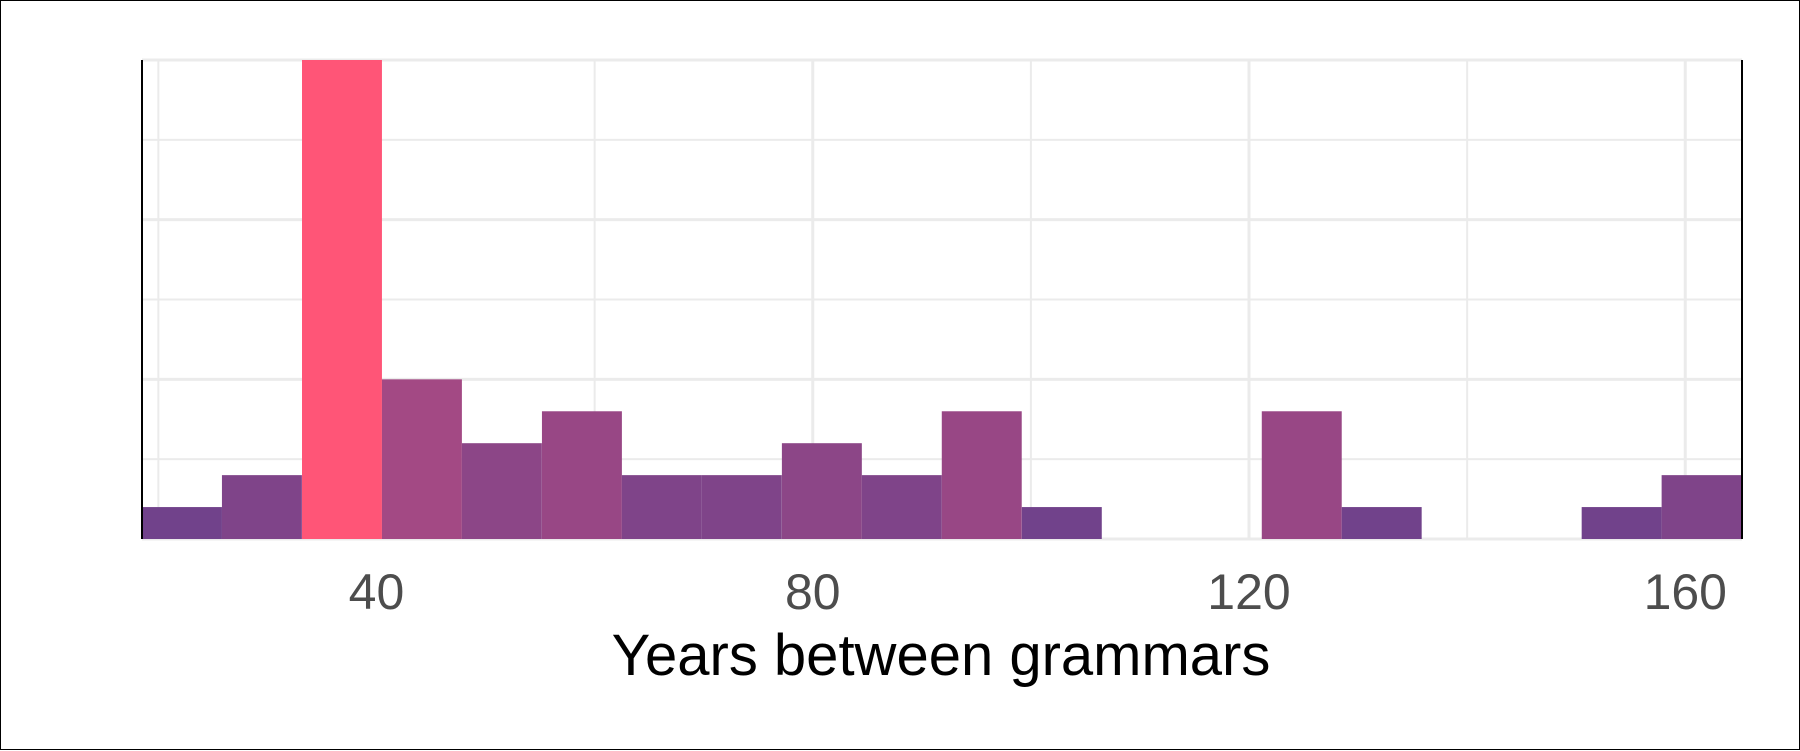 This screenshot has width=1800, height=751. I want to click on x-tick-label-40: 40, so click(377, 592).